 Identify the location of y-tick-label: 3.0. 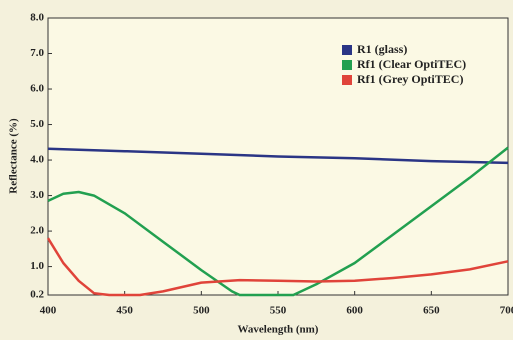
(37, 195).